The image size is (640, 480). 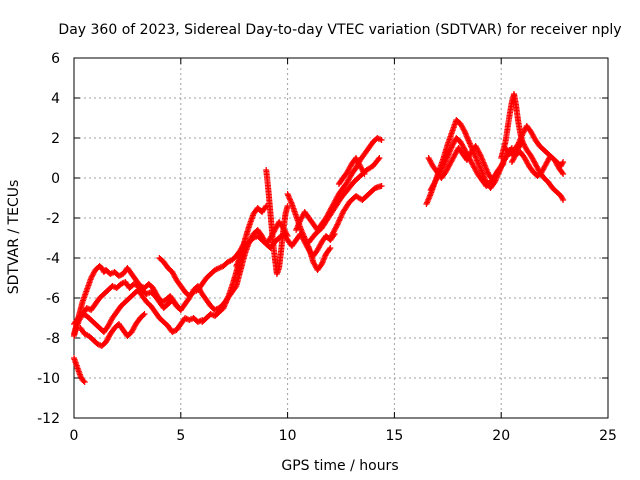 I want to click on y-tick-label: 0, so click(x=55, y=179).